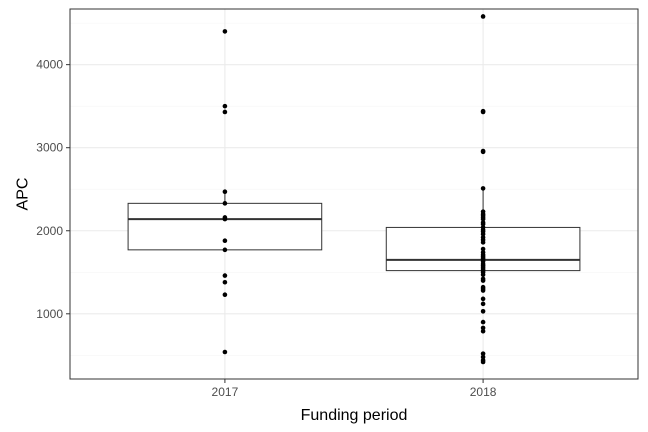 The height and width of the screenshot is (432, 648). Describe the element at coordinates (225, 392) in the screenshot. I see `x-tick-label: 2017` at that location.